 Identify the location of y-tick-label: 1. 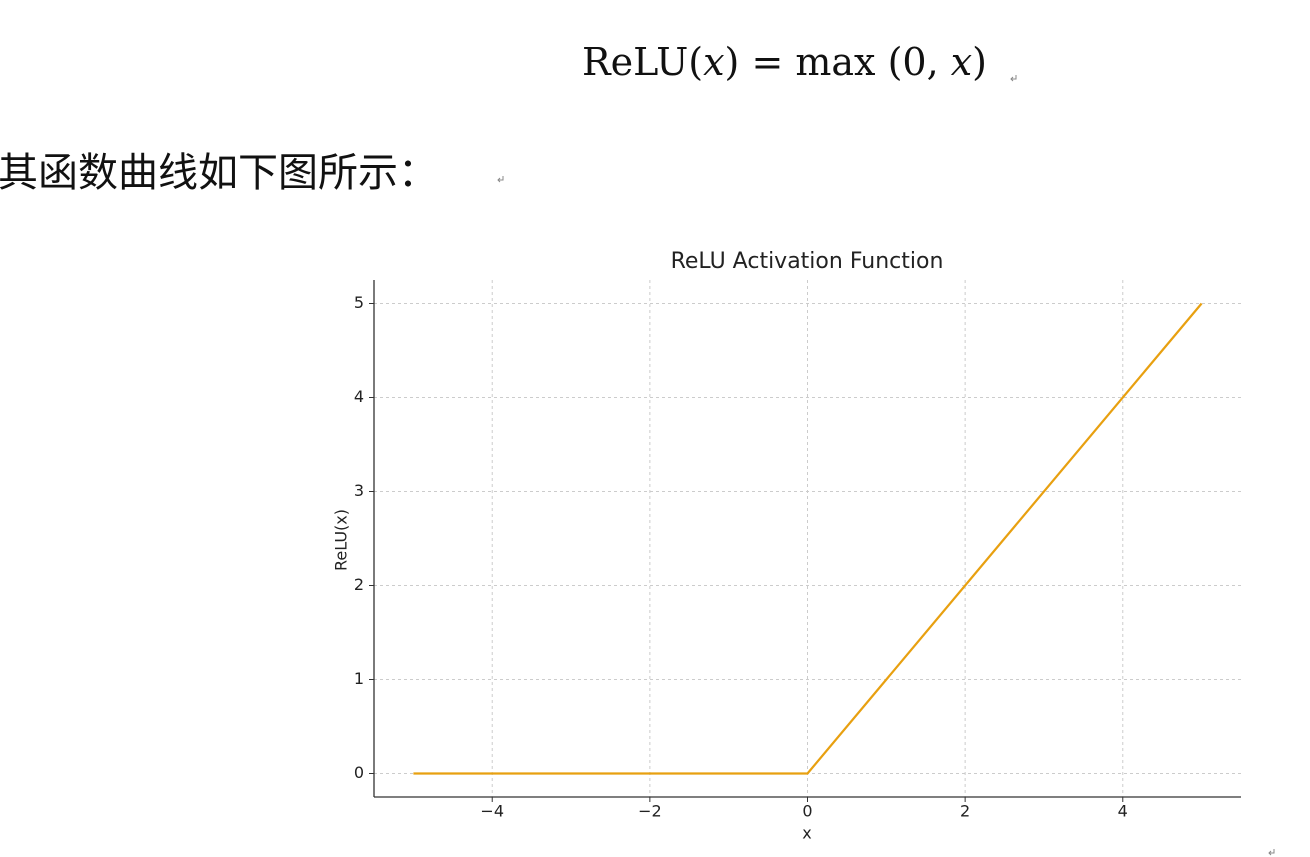
(359, 678).